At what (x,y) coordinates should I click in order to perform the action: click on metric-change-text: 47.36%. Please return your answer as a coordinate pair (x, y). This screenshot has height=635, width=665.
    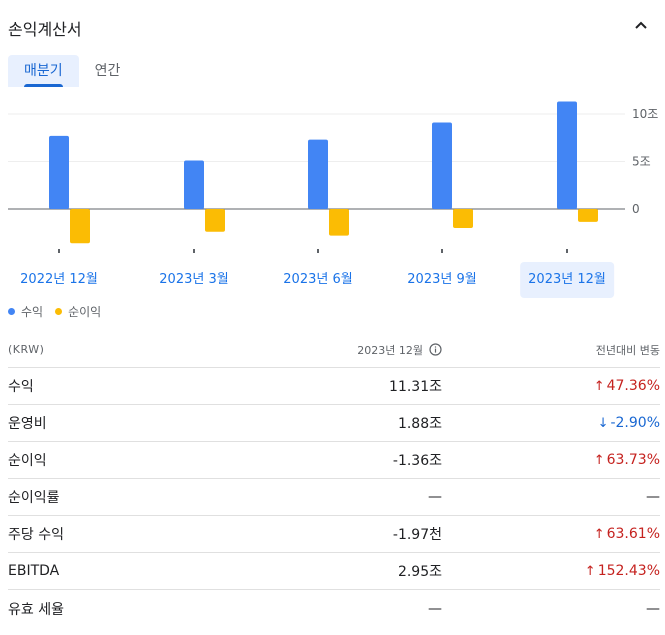
    Looking at the image, I should click on (633, 386).